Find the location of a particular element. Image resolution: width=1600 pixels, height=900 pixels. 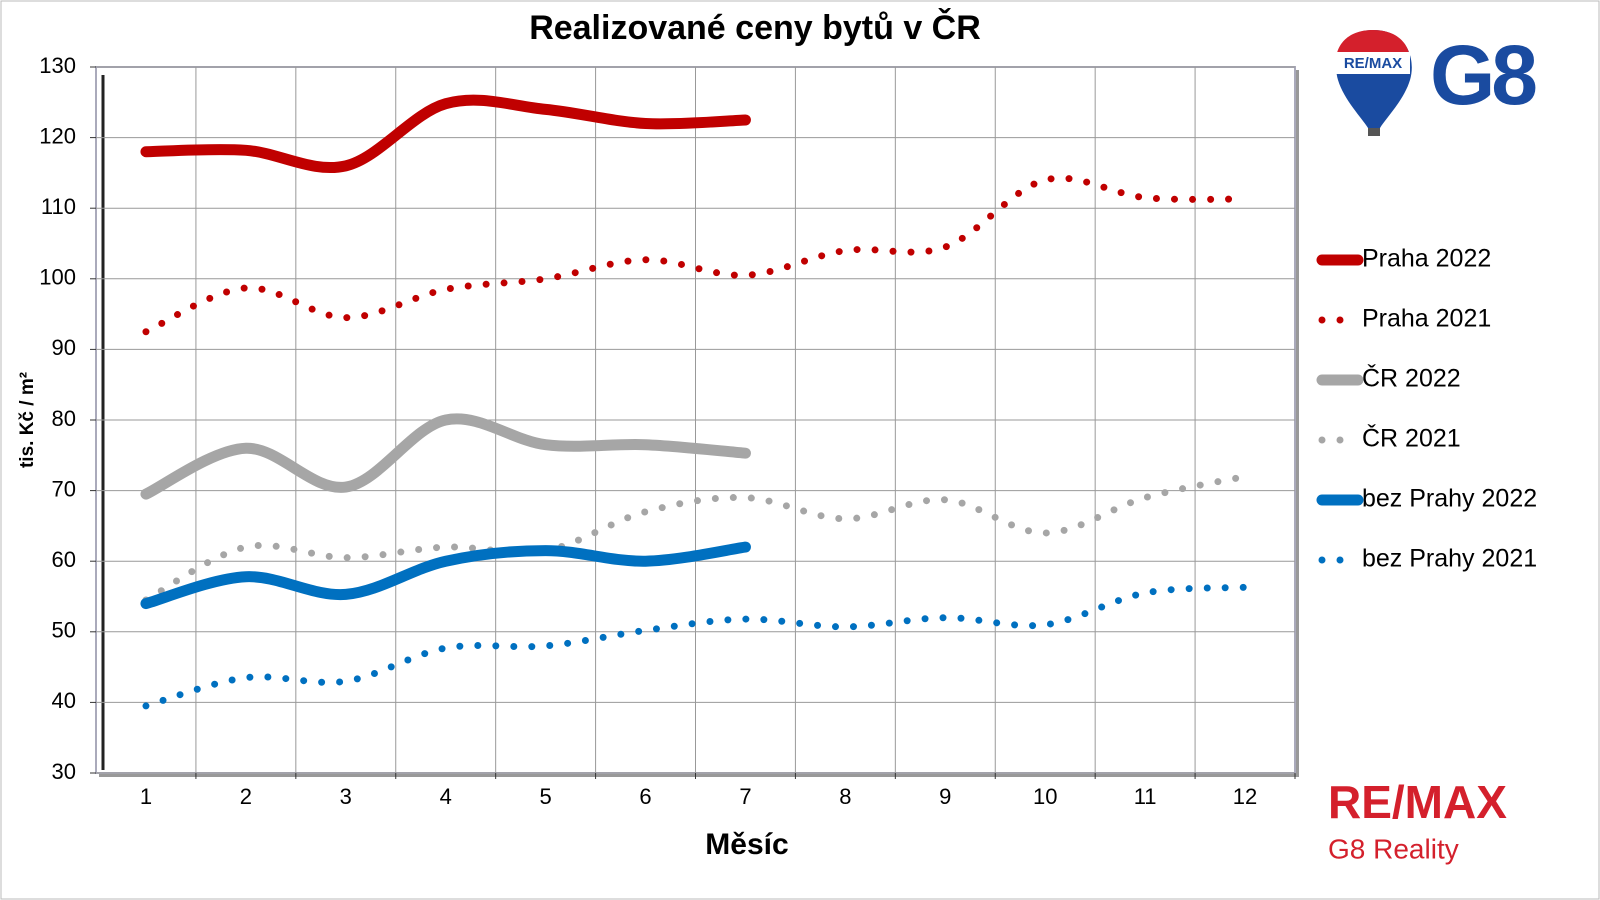

y-tick-label: 40 is located at coordinates (64, 700).